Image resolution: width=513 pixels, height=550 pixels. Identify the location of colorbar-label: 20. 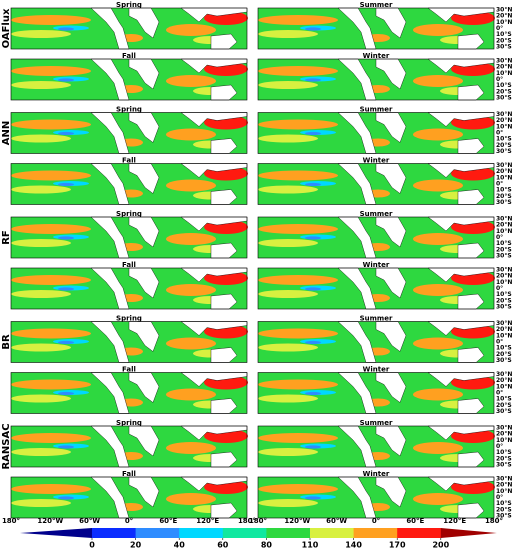
(136, 545).